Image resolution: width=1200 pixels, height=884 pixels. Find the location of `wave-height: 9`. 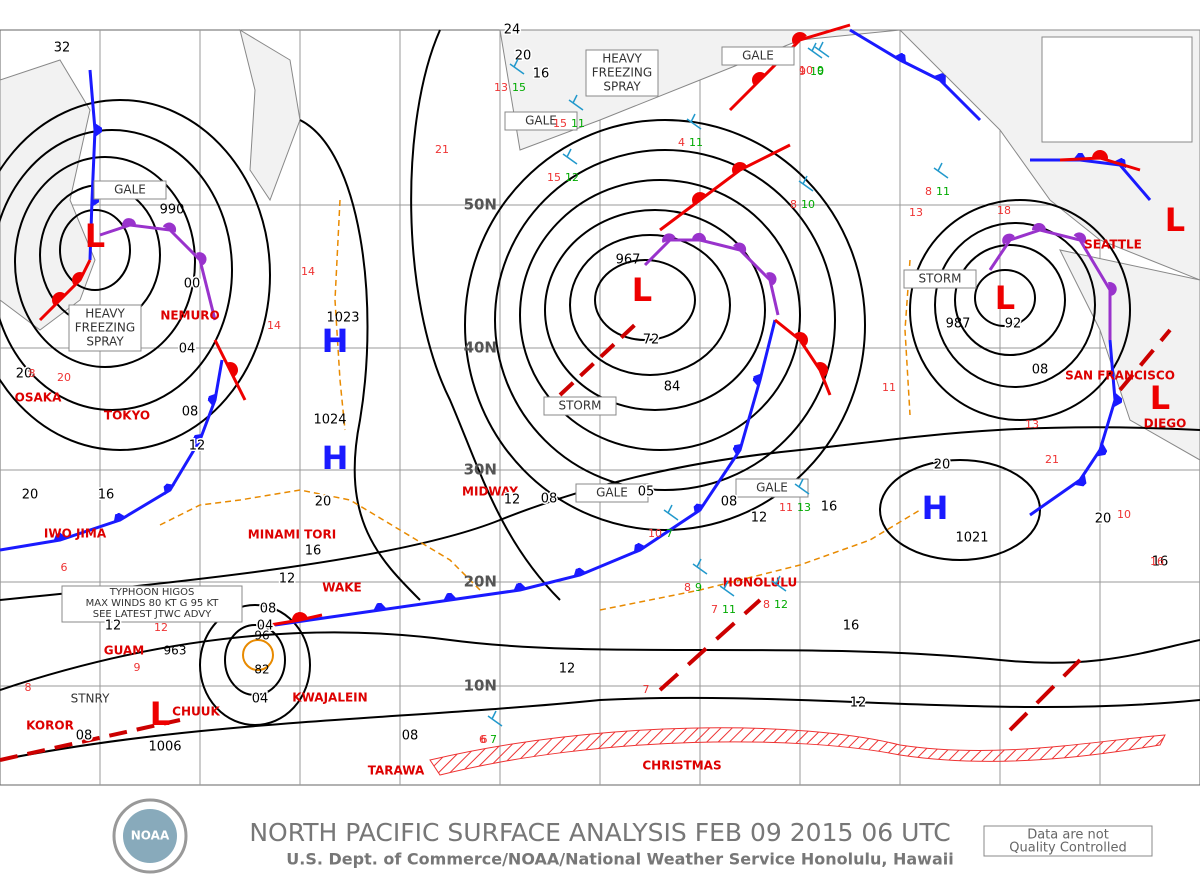

wave-height: 9 is located at coordinates (137, 667).